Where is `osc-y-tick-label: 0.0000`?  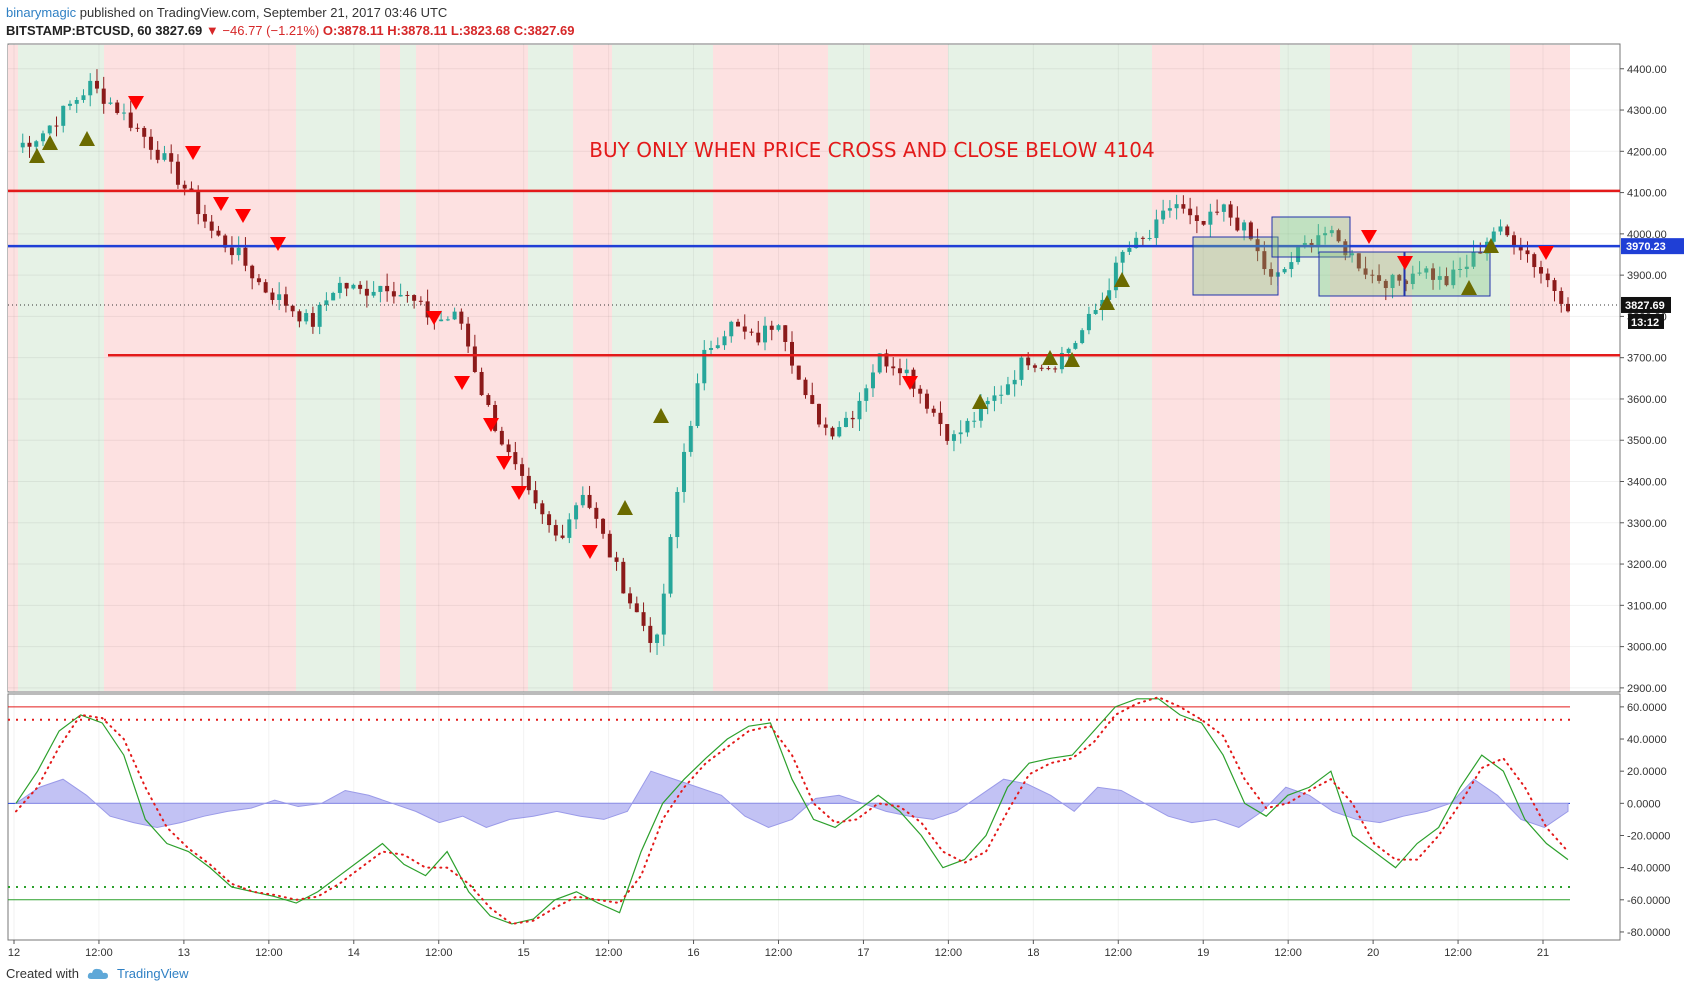 osc-y-tick-label: 0.0000 is located at coordinates (1644, 804).